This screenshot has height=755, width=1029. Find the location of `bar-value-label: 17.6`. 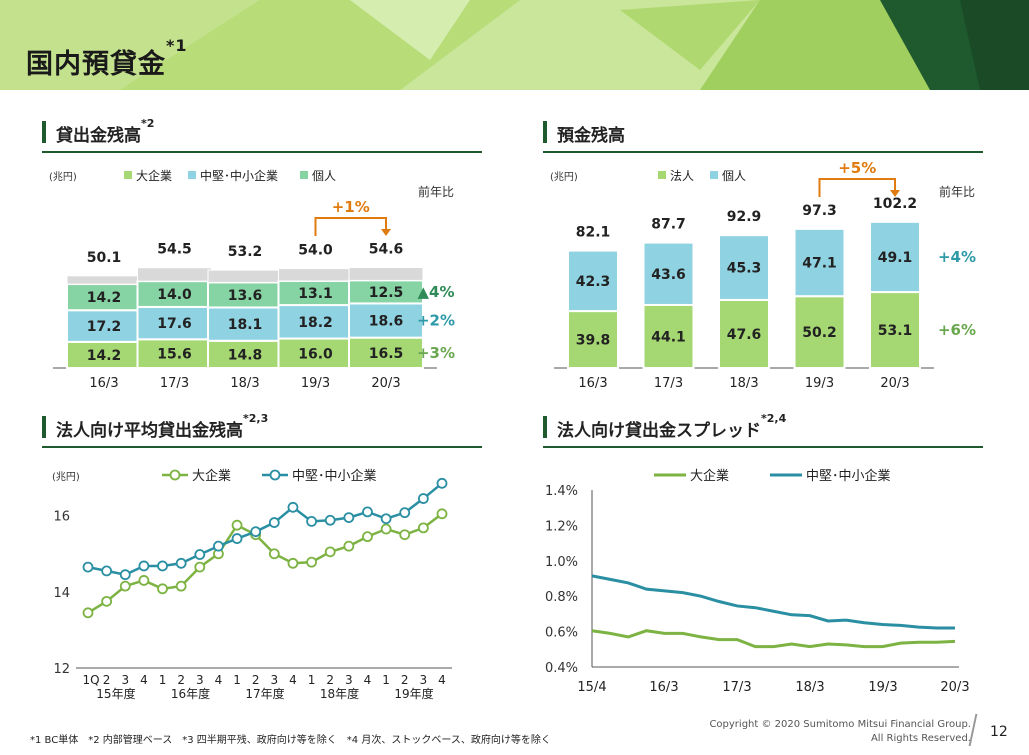

bar-value-label: 17.6 is located at coordinates (174, 324).